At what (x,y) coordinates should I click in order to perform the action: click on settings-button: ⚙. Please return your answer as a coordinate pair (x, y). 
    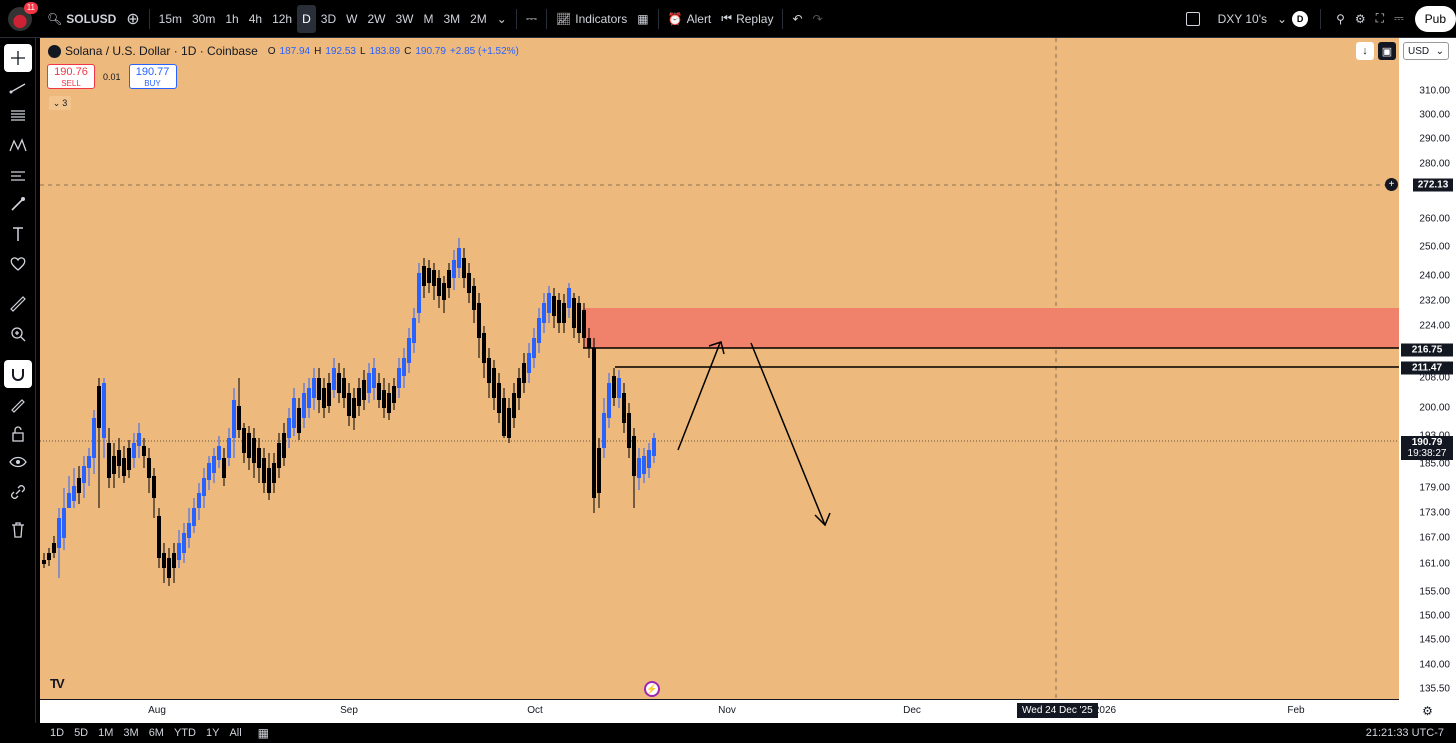
    Looking at the image, I should click on (1360, 19).